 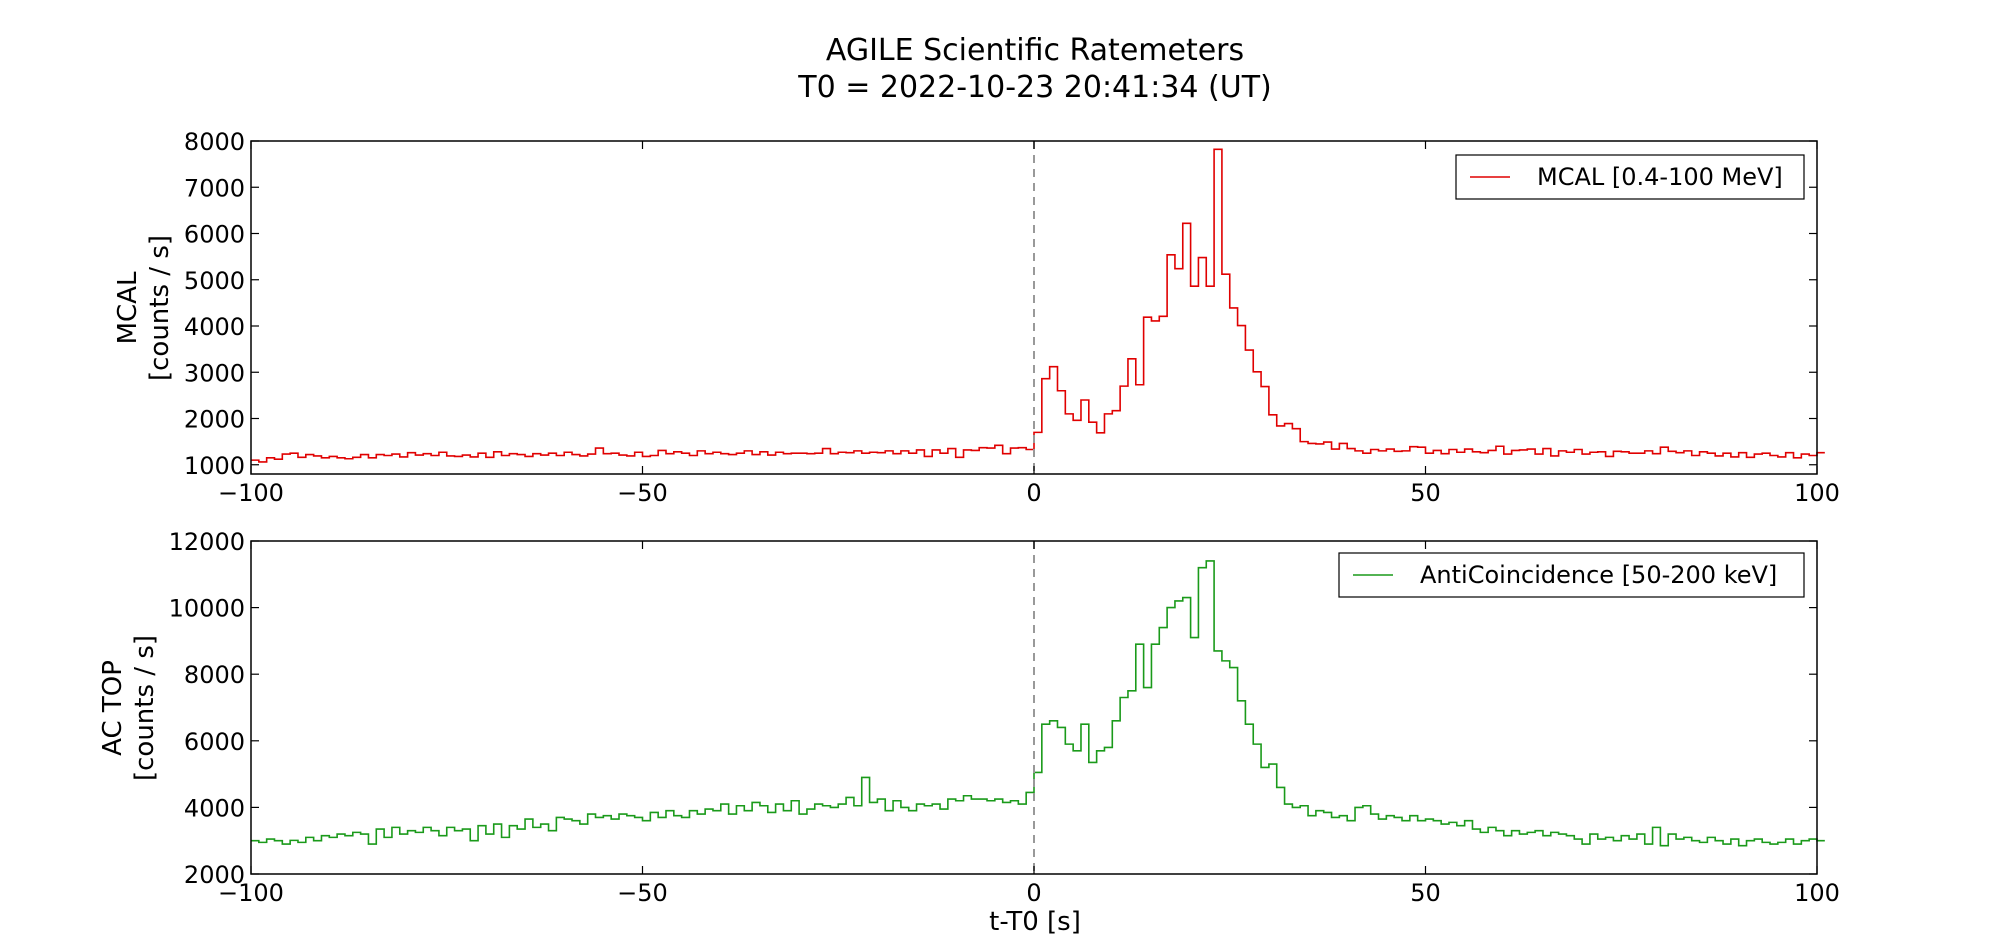 I want to click on mcal-legend-box, so click(x=1630, y=177).